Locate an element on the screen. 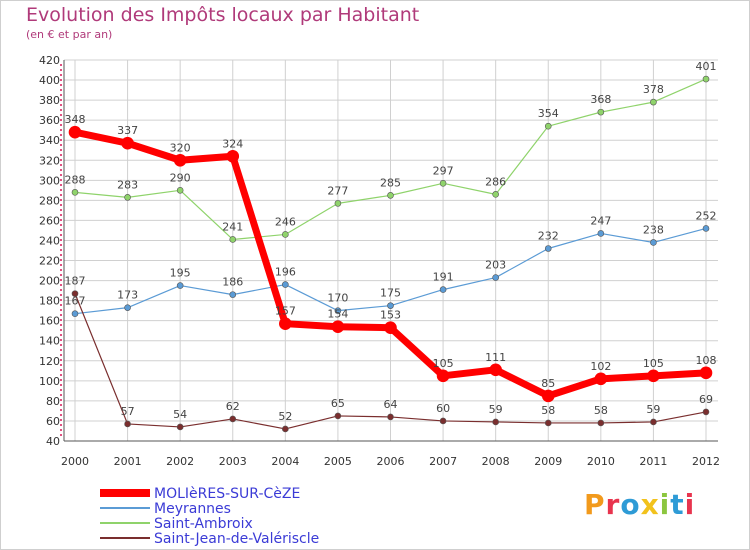 The height and width of the screenshot is (550, 750). y-tick-label: 320 is located at coordinates (49, 160).